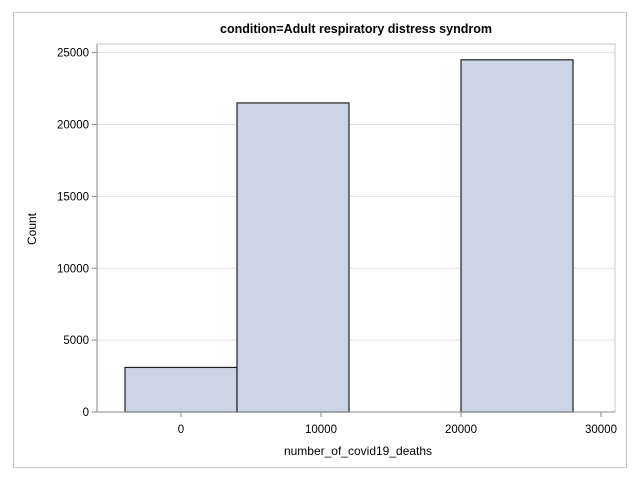  Describe the element at coordinates (73, 197) in the screenshot. I see `y-tick-label-3: 15000` at that location.